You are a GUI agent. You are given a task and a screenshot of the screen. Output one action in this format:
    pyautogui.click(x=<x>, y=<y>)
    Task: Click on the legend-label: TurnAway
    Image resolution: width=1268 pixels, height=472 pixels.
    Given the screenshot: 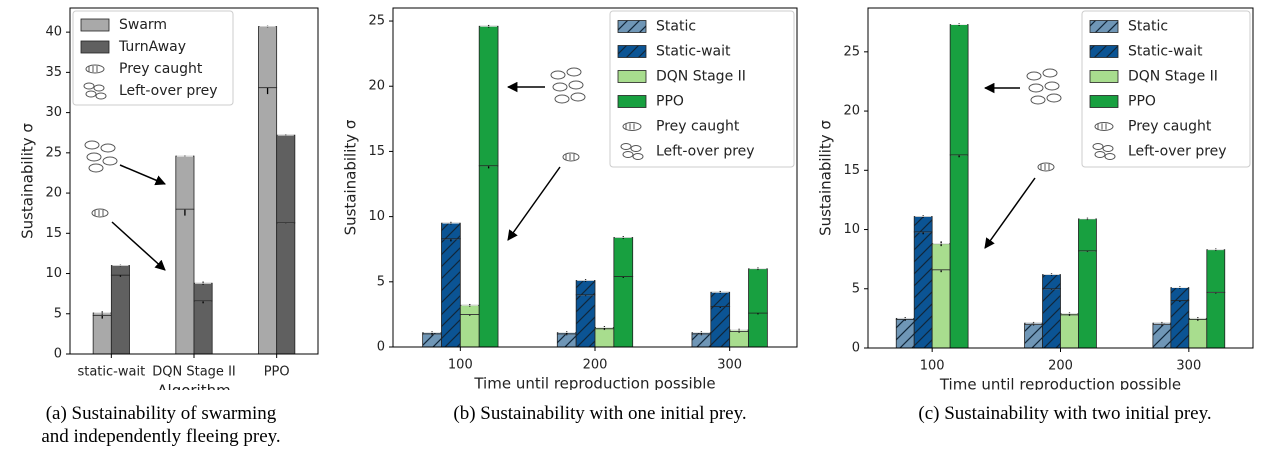 What is the action you would take?
    pyautogui.click(x=152, y=47)
    